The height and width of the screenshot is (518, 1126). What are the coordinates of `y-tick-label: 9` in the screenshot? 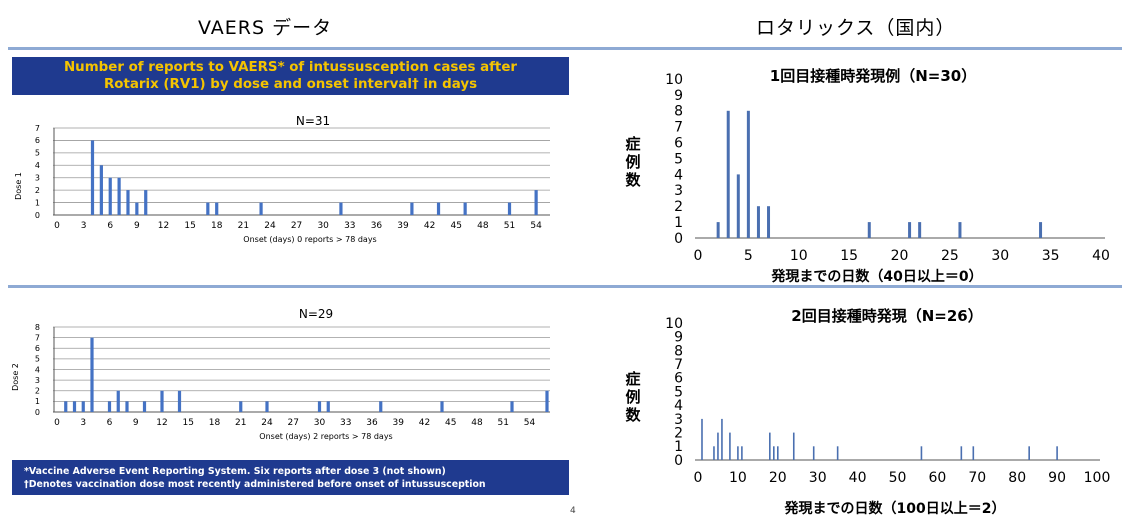 It's located at (678, 96).